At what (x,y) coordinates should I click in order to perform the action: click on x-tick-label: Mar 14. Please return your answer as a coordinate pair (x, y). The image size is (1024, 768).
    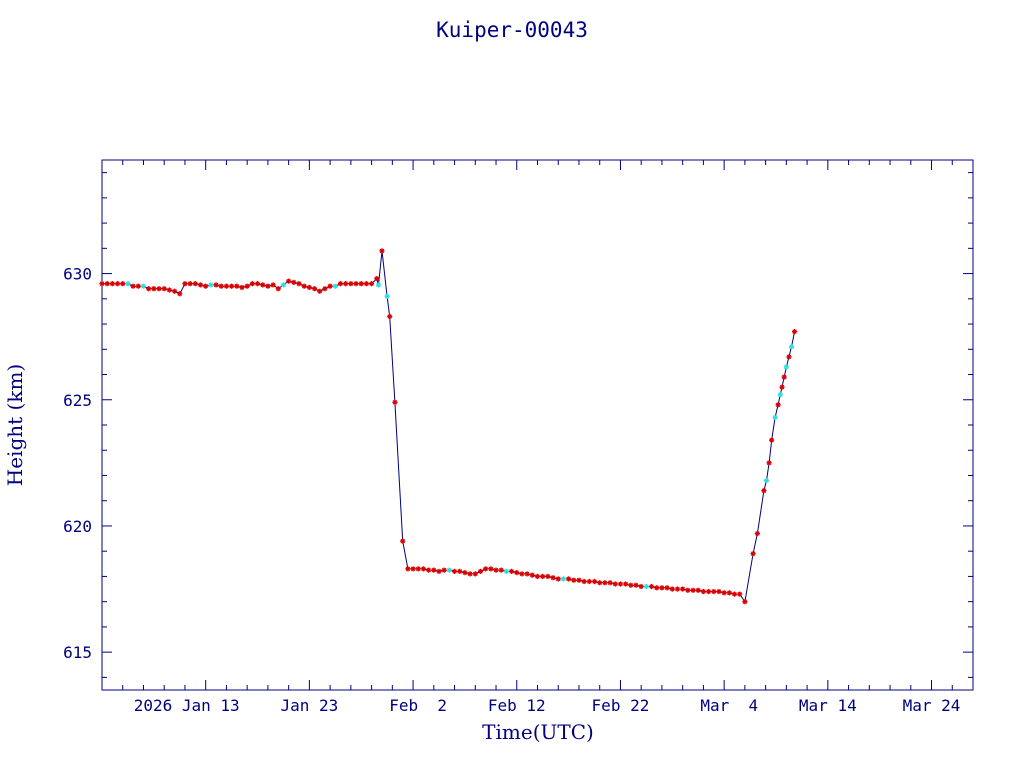
    Looking at the image, I should click on (828, 705).